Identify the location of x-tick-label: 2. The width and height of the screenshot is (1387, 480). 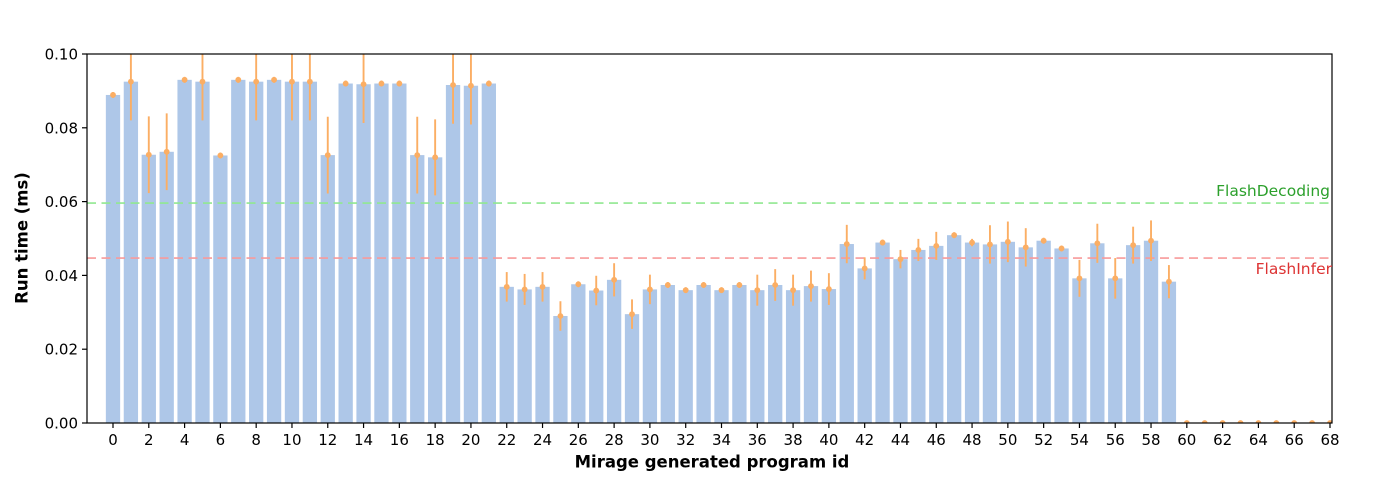
(149, 440).